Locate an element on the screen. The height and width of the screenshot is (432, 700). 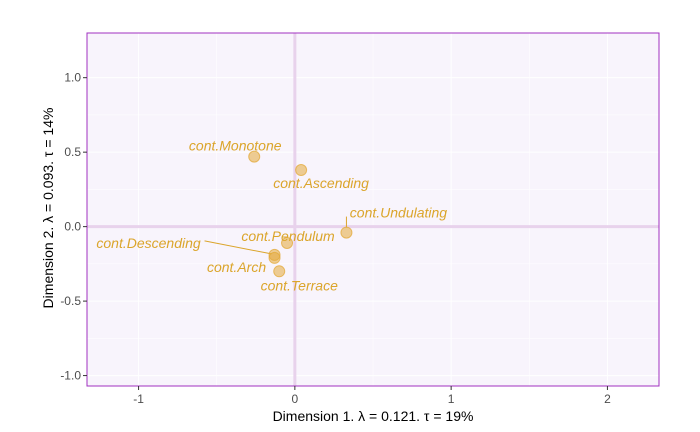
label-leaders is located at coordinates (275, 235).